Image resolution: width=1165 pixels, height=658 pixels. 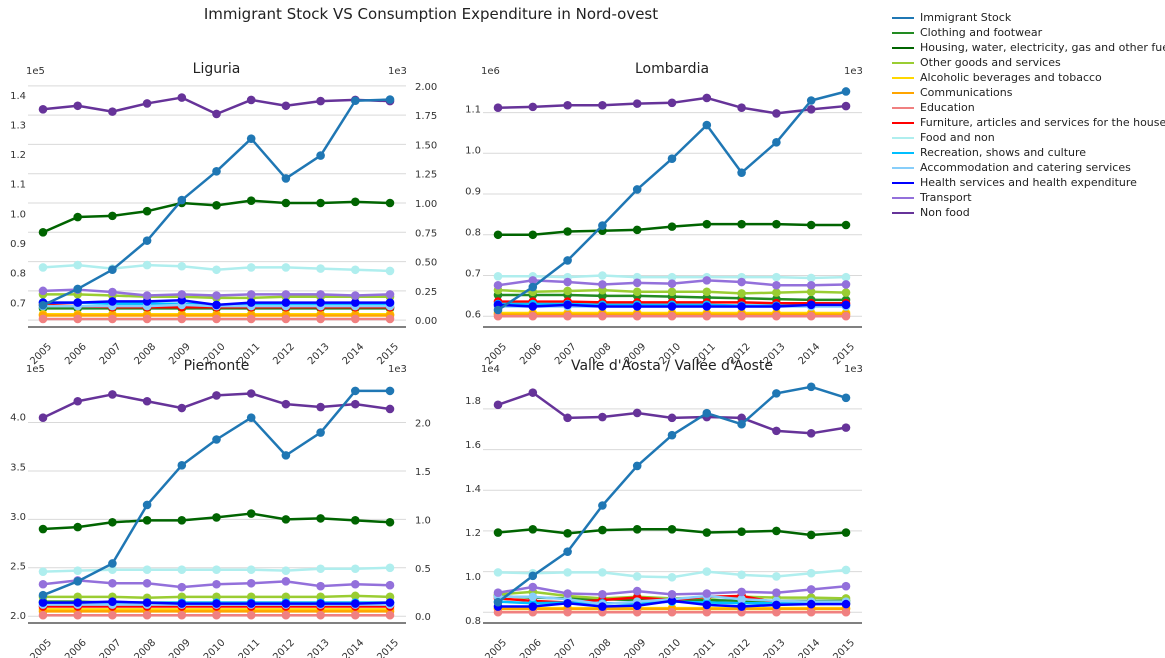 I want to click on x-tick-label: 2008, so click(x=145, y=354).